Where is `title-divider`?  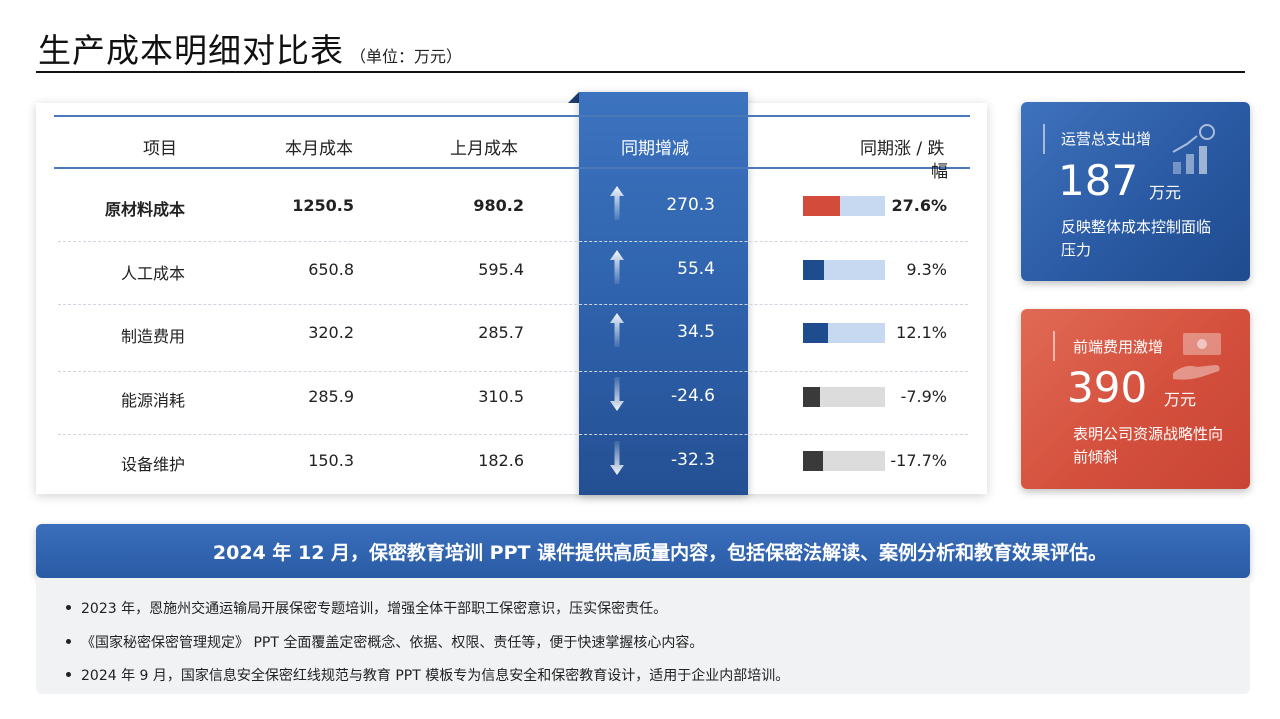
title-divider is located at coordinates (640, 72).